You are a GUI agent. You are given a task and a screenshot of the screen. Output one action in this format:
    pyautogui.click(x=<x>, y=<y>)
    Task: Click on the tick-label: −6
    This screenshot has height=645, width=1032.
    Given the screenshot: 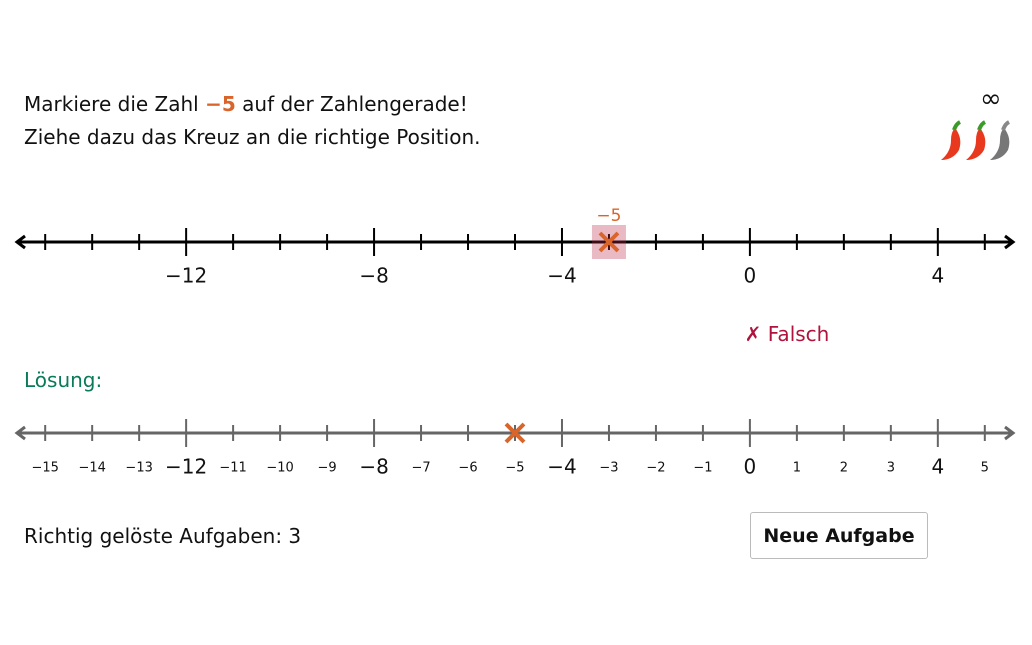 What is the action you would take?
    pyautogui.click(x=467, y=468)
    